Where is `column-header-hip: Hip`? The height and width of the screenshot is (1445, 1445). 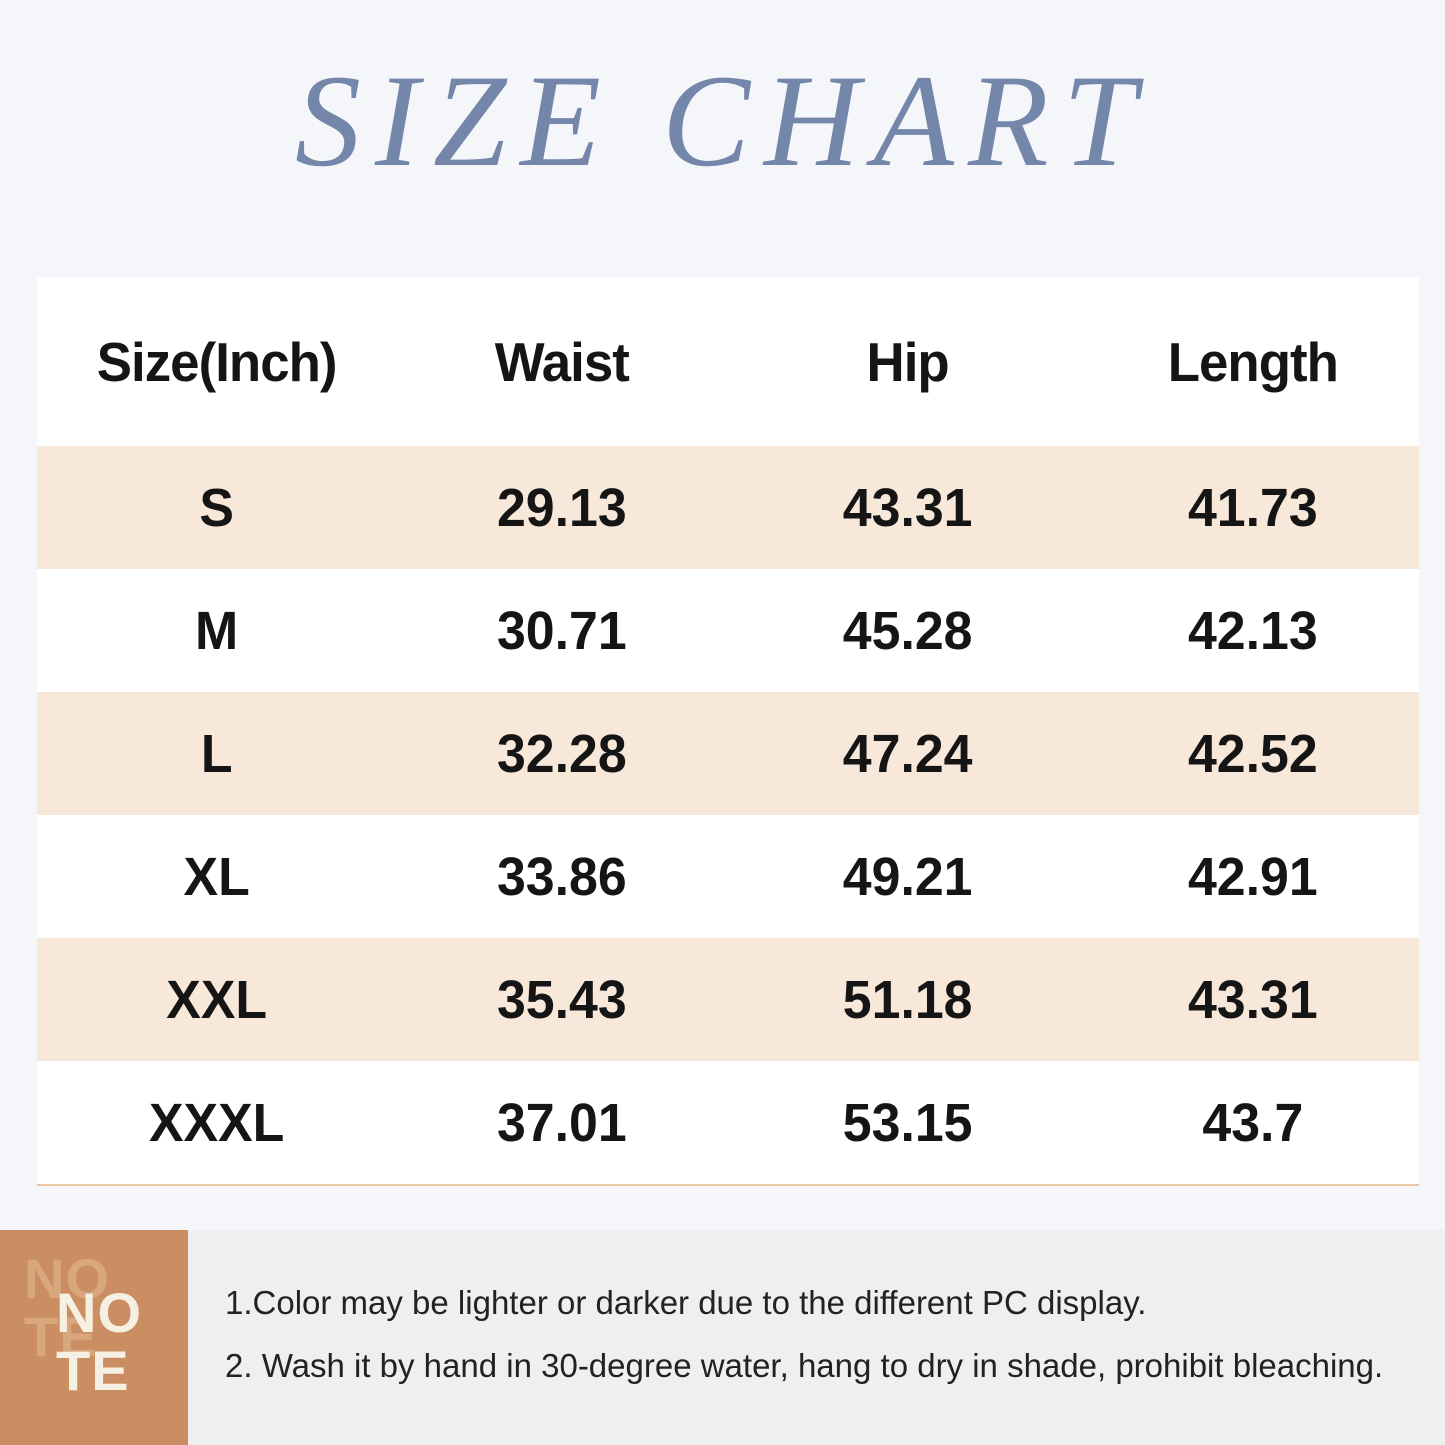
column-header-hip: Hip is located at coordinates (908, 362).